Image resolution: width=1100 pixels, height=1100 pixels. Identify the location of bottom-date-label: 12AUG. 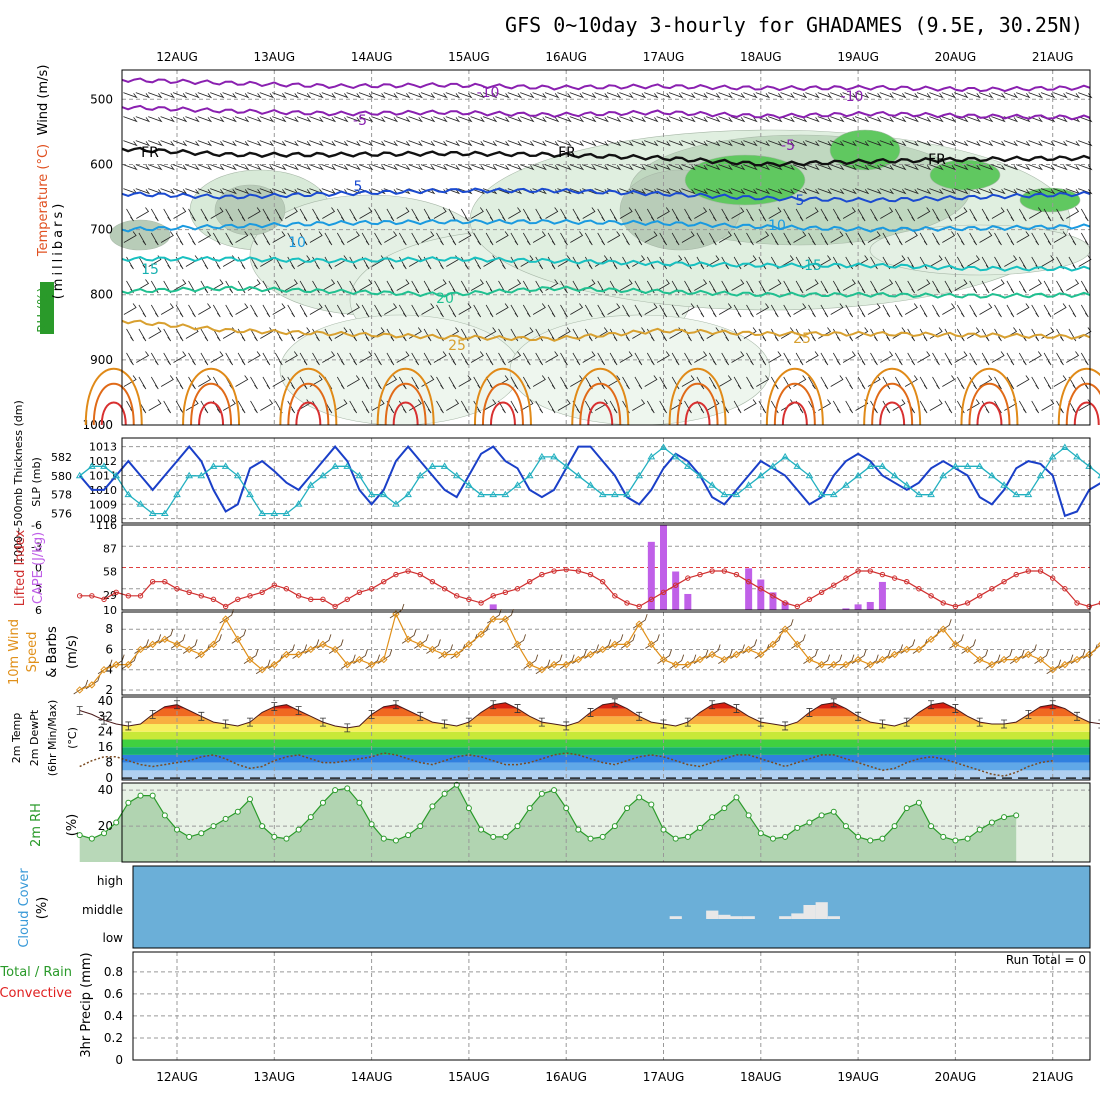
(177, 1077).